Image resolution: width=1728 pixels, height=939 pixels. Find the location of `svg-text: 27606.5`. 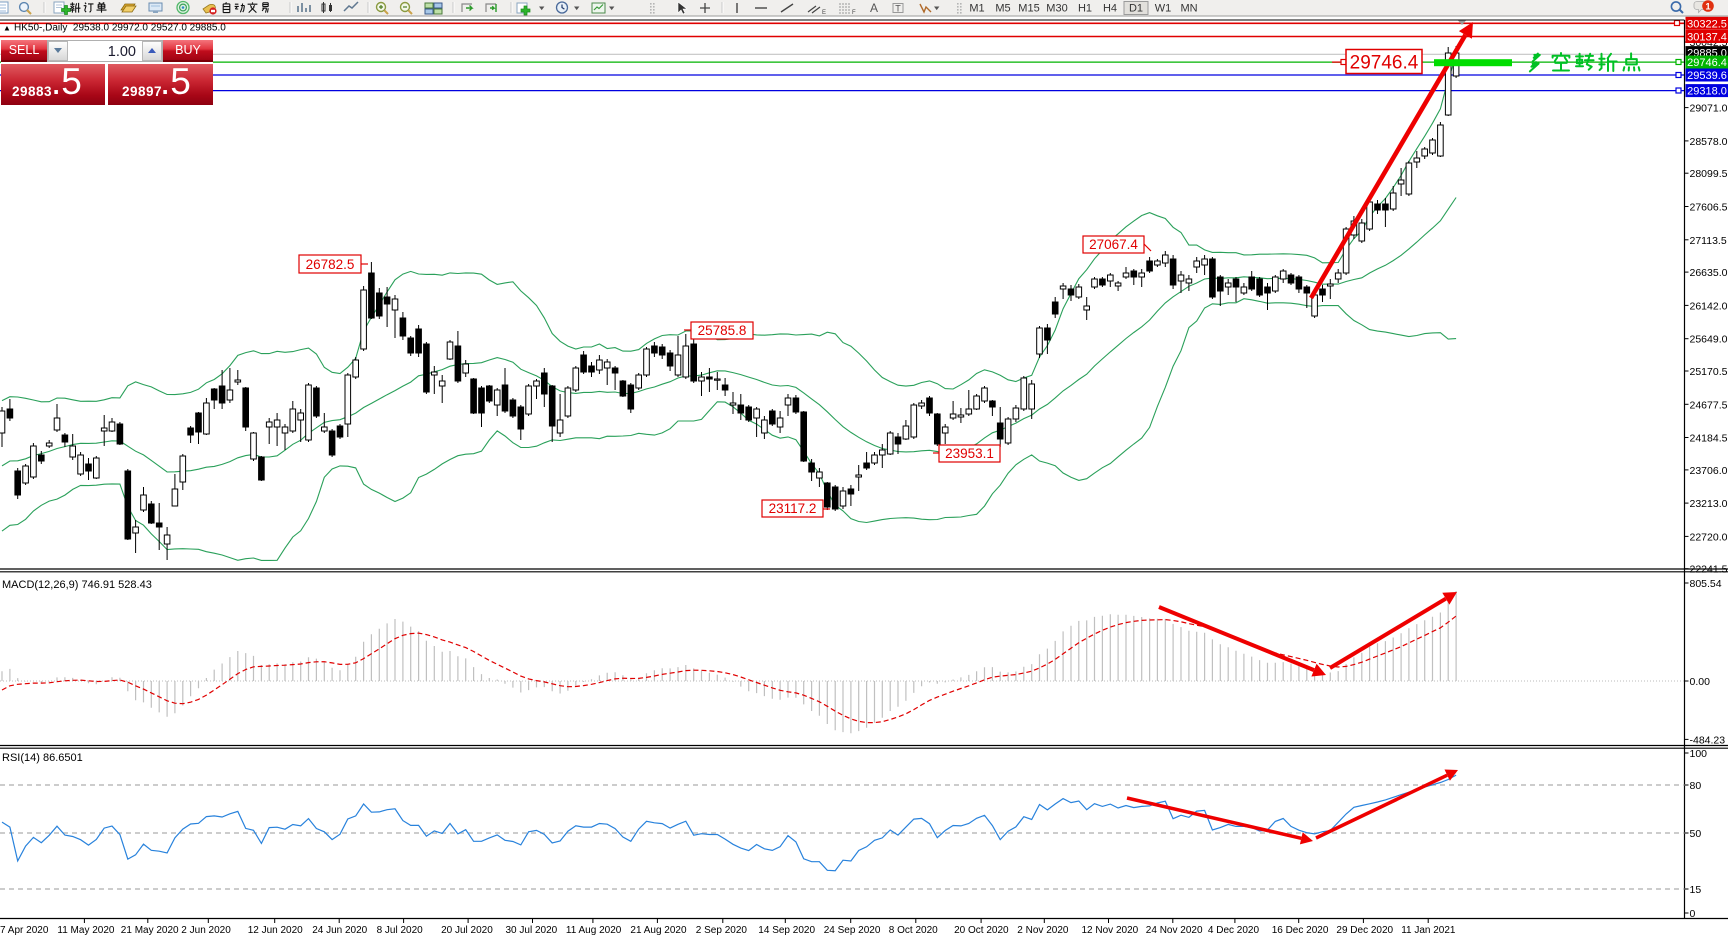

svg-text: 27606.5 is located at coordinates (1709, 208).